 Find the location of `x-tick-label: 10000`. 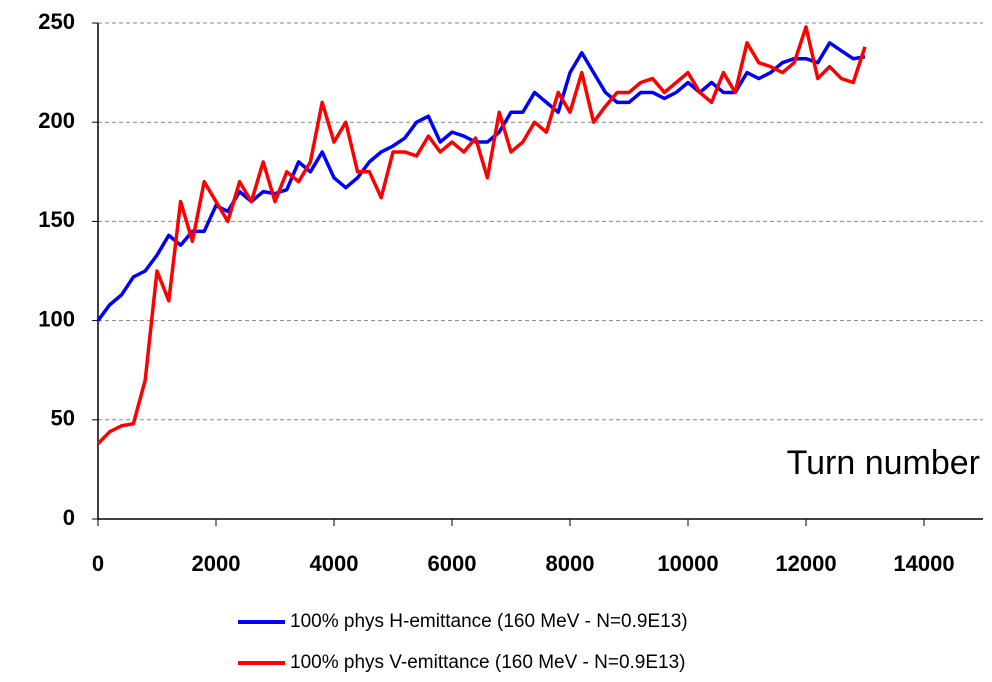

x-tick-label: 10000 is located at coordinates (687, 563).